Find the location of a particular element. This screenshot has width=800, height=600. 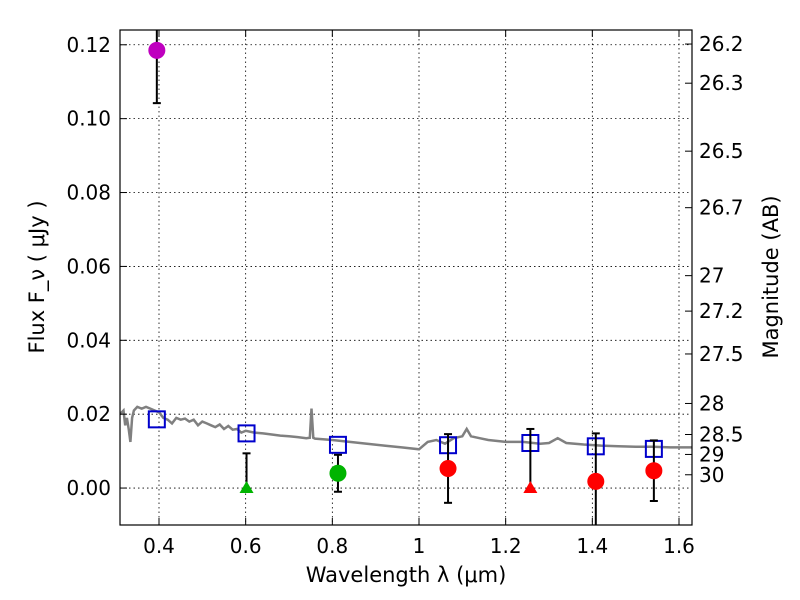

mag-tick-label: 28.5 is located at coordinates (721, 434).